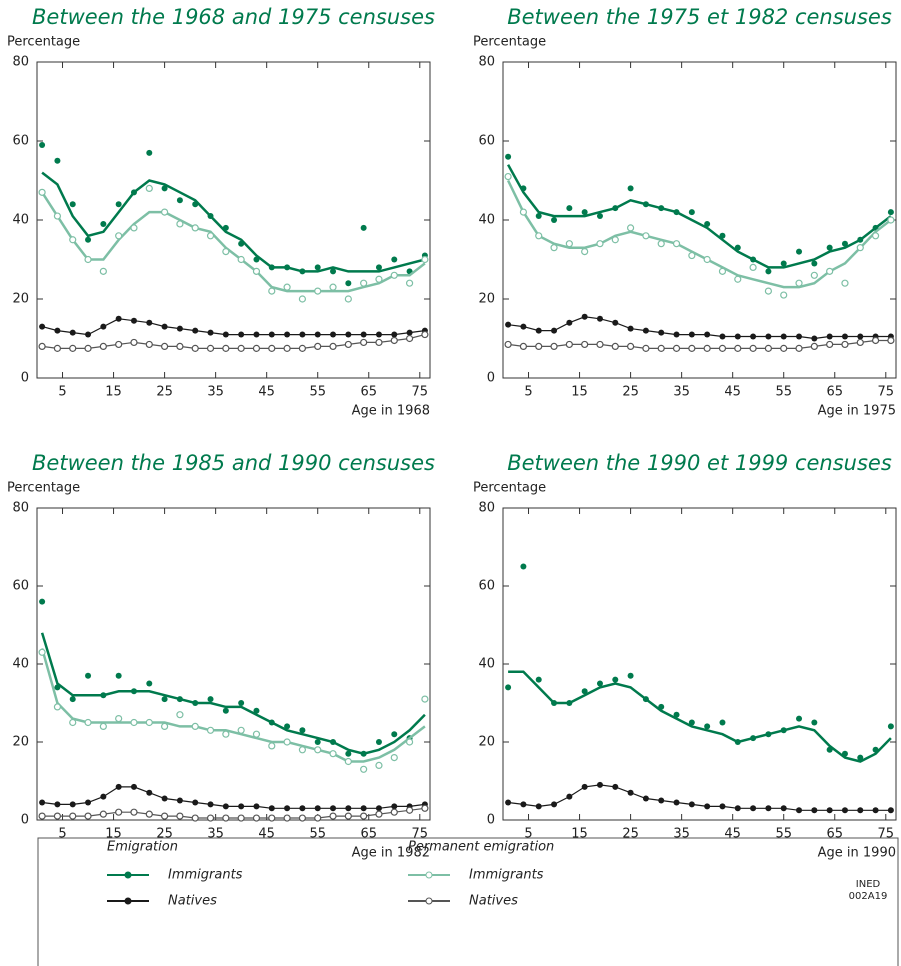  What do you see at coordinates (868, 884) in the screenshot?
I see `note: INED` at bounding box center [868, 884].